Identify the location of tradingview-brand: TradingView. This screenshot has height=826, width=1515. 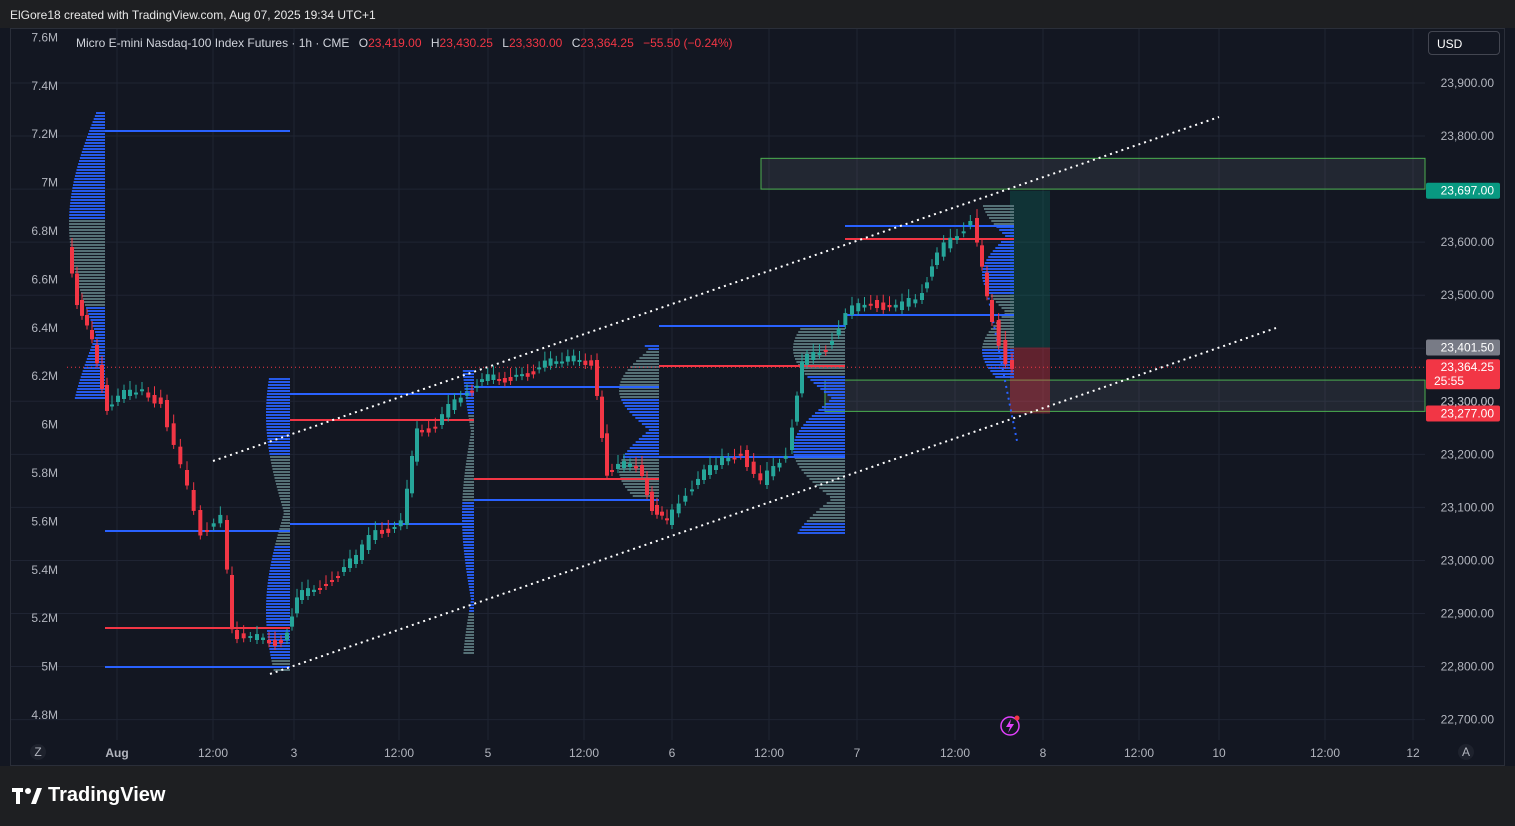
(107, 795).